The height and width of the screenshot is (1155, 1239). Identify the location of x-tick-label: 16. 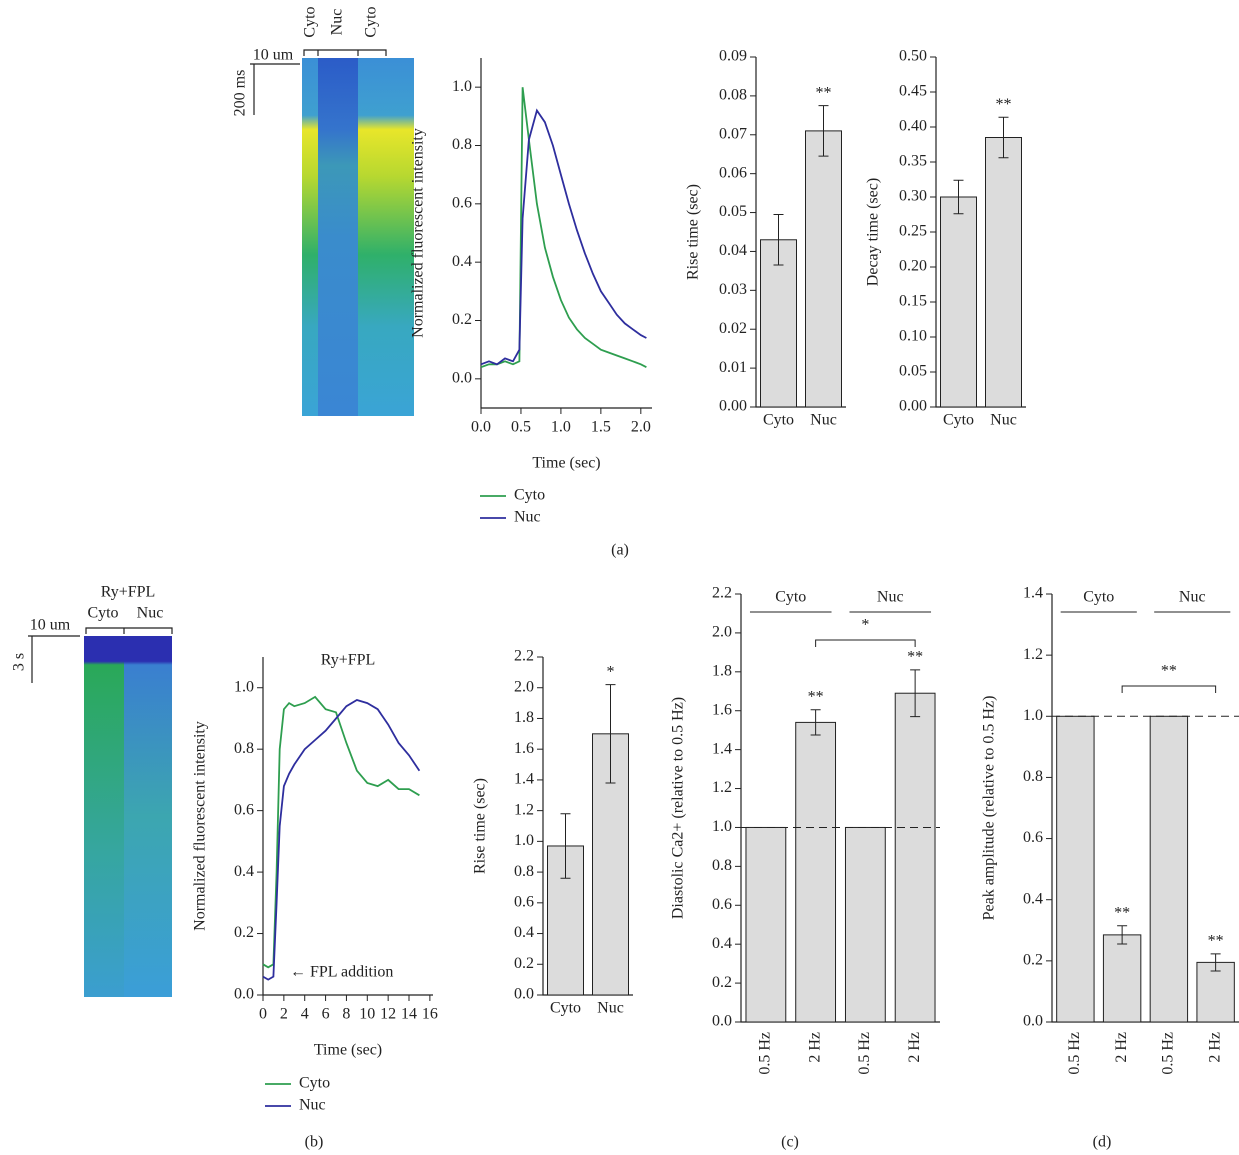
(430, 1014).